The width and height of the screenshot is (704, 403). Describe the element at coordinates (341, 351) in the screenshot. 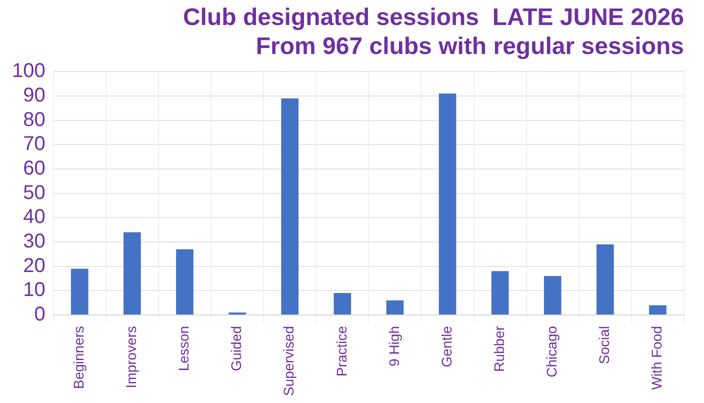

I see `x-tick-label: Practice` at that location.